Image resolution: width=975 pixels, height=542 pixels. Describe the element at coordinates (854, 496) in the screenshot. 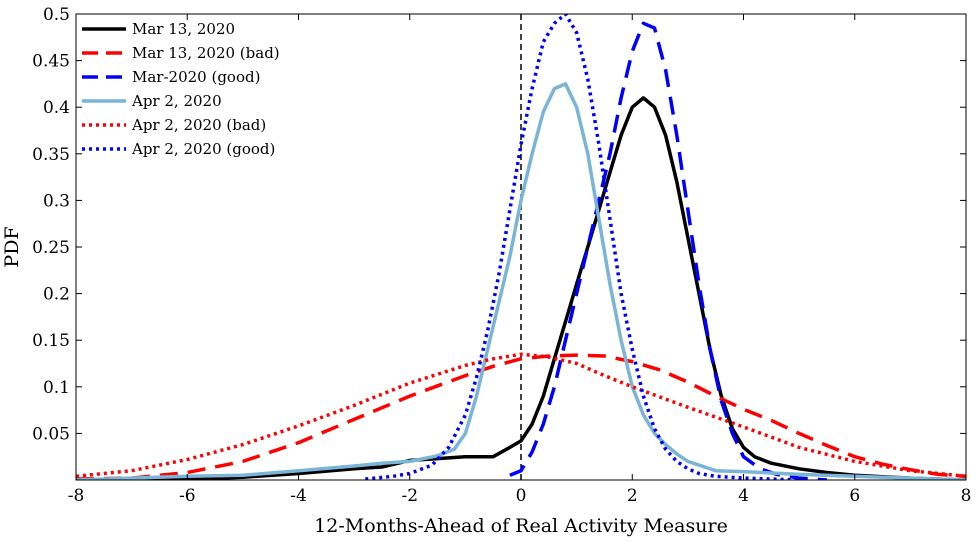

I see `x-tick-label: 6` at that location.